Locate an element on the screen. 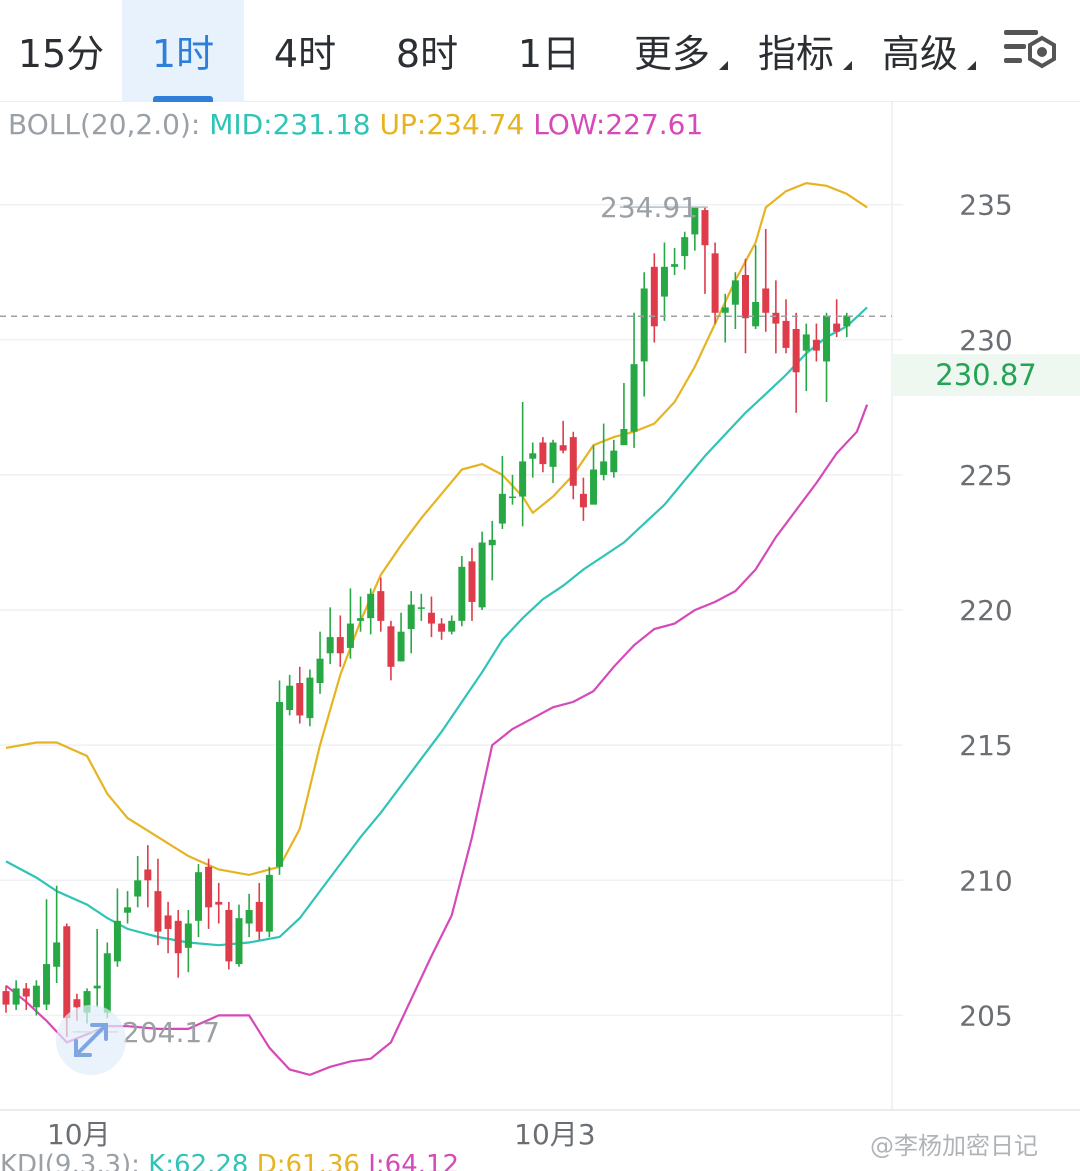 This screenshot has height=1171, width=1080. y-tick-label: 215 is located at coordinates (985, 745).